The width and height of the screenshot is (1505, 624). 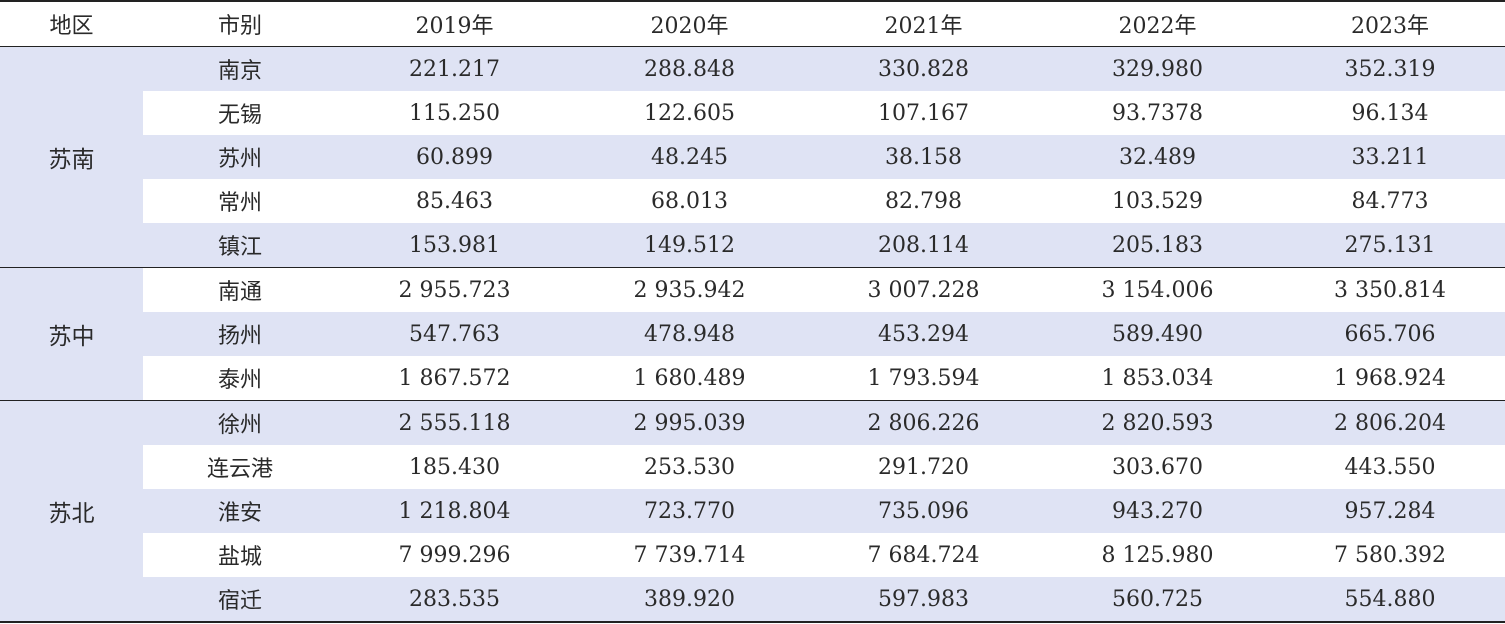 I want to click on value-cell: 943.270, so click(x=1157, y=511).